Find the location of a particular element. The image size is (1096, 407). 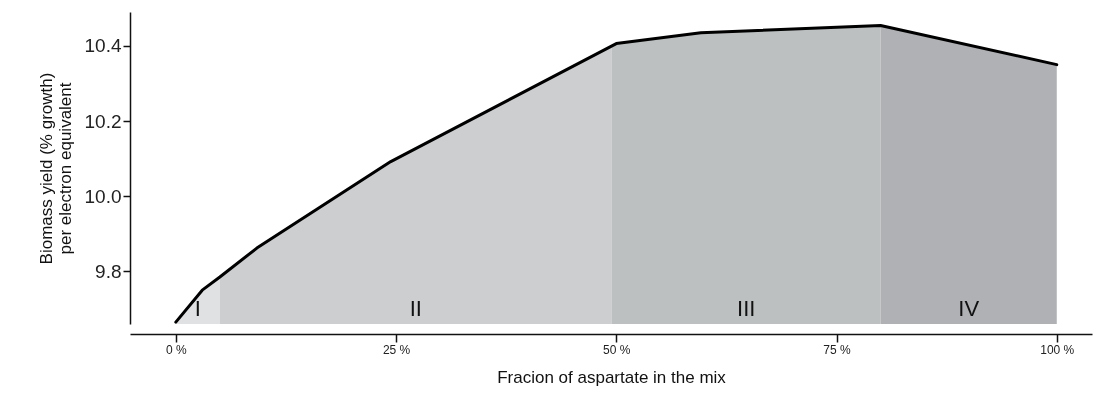

annotation: II is located at coordinates (415, 308).